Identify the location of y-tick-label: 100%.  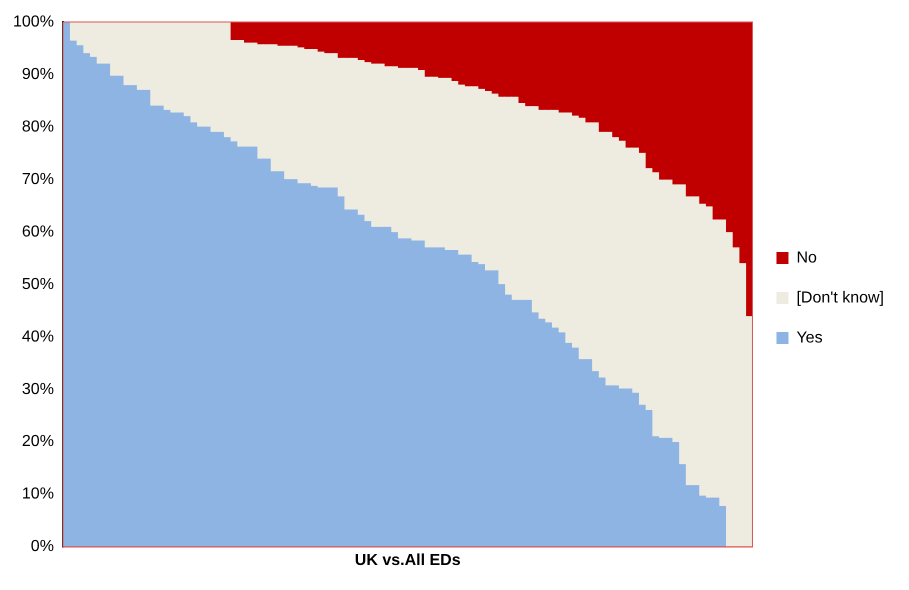
(33, 21).